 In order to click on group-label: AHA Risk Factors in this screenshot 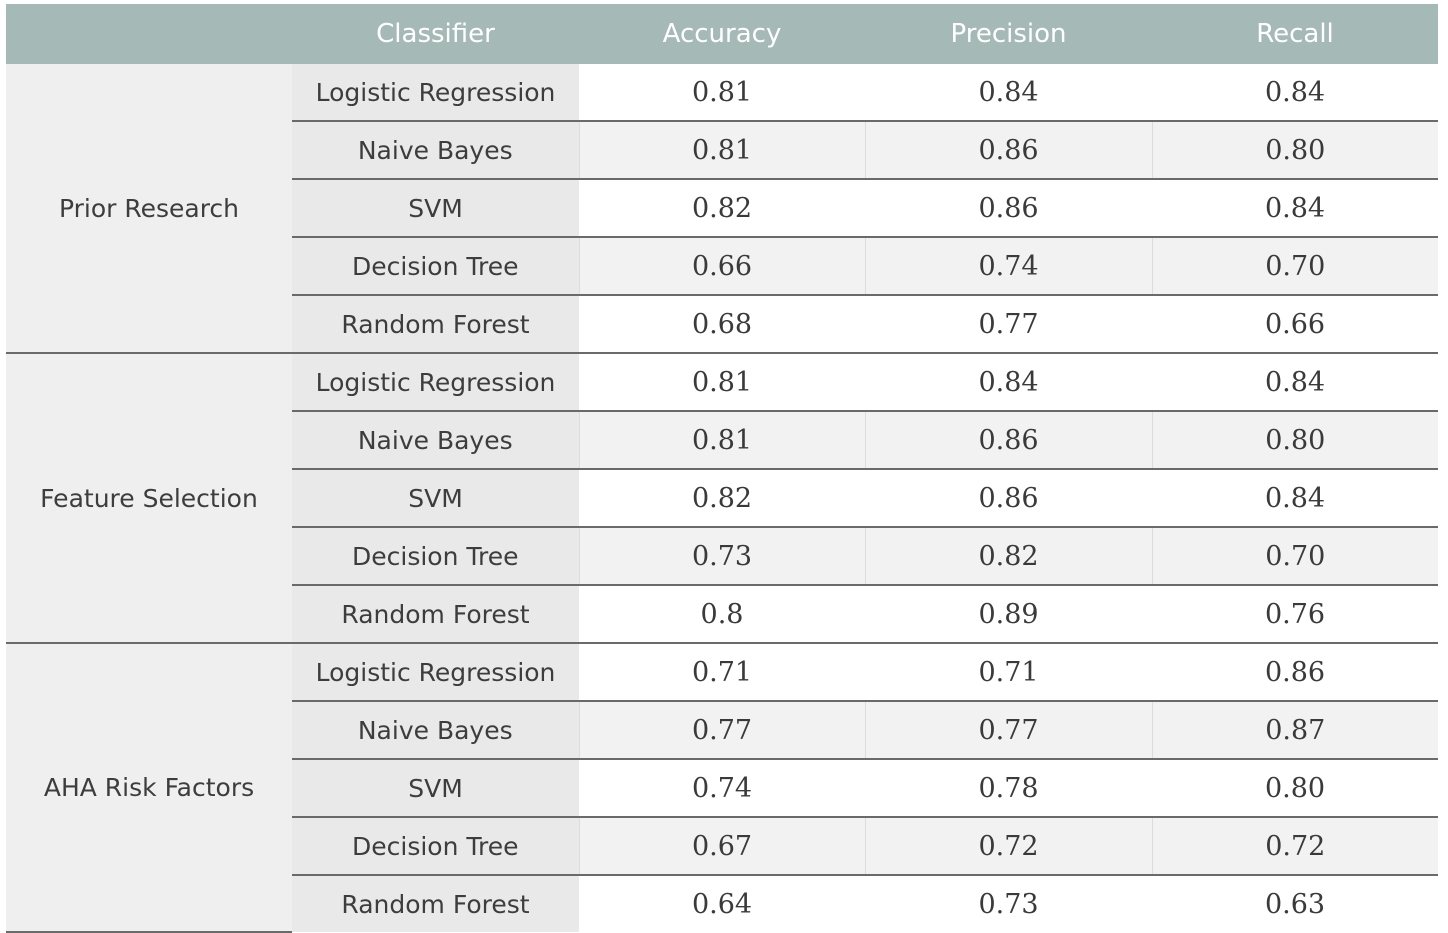, I will do `click(149, 788)`.